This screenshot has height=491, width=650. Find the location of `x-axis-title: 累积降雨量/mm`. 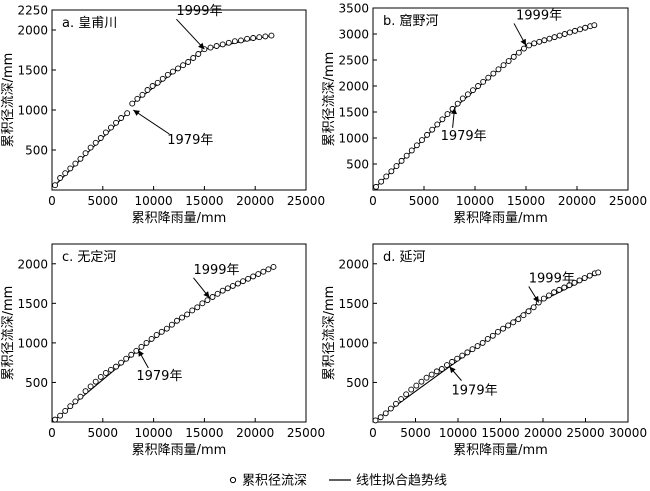

x-axis-title: 累积降雨量/mm is located at coordinates (500, 218).